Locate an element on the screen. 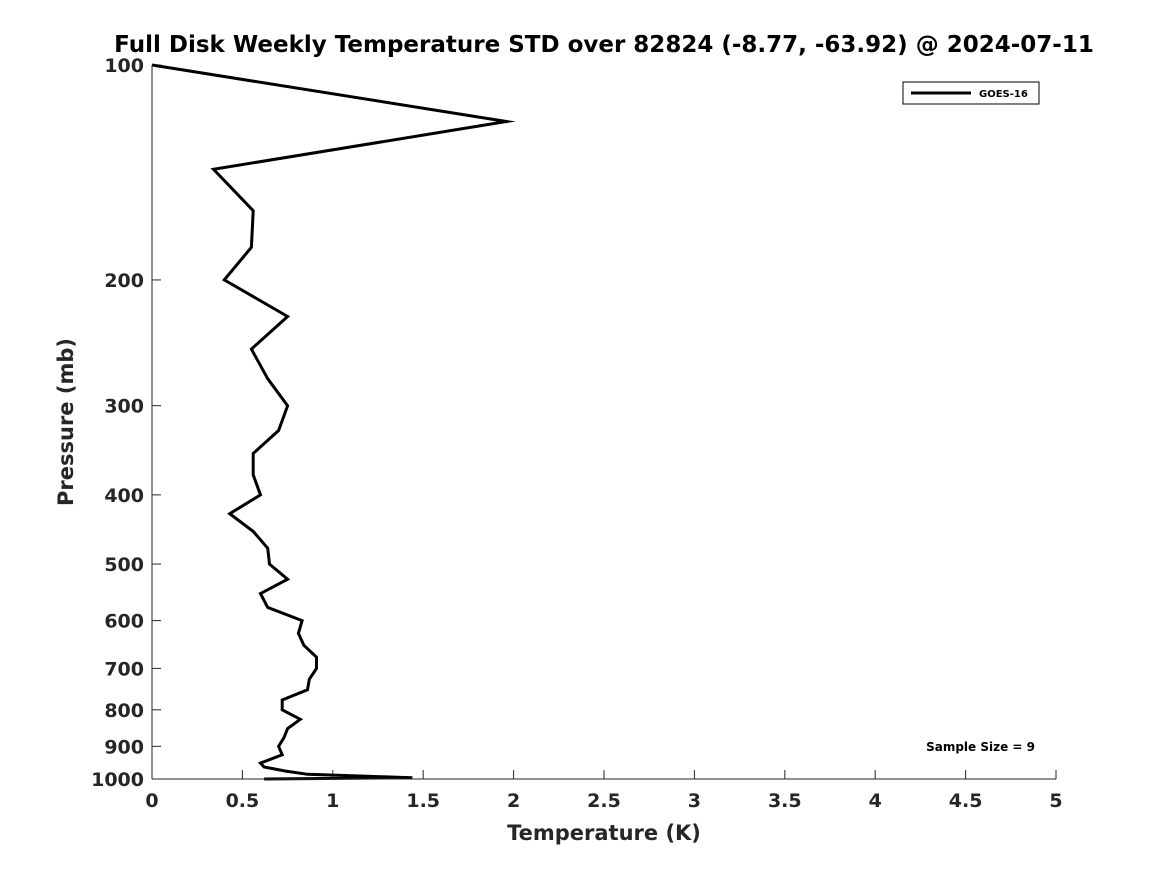 This screenshot has height=875, width=1167. y-tick-label: 1000 is located at coordinates (117, 780).